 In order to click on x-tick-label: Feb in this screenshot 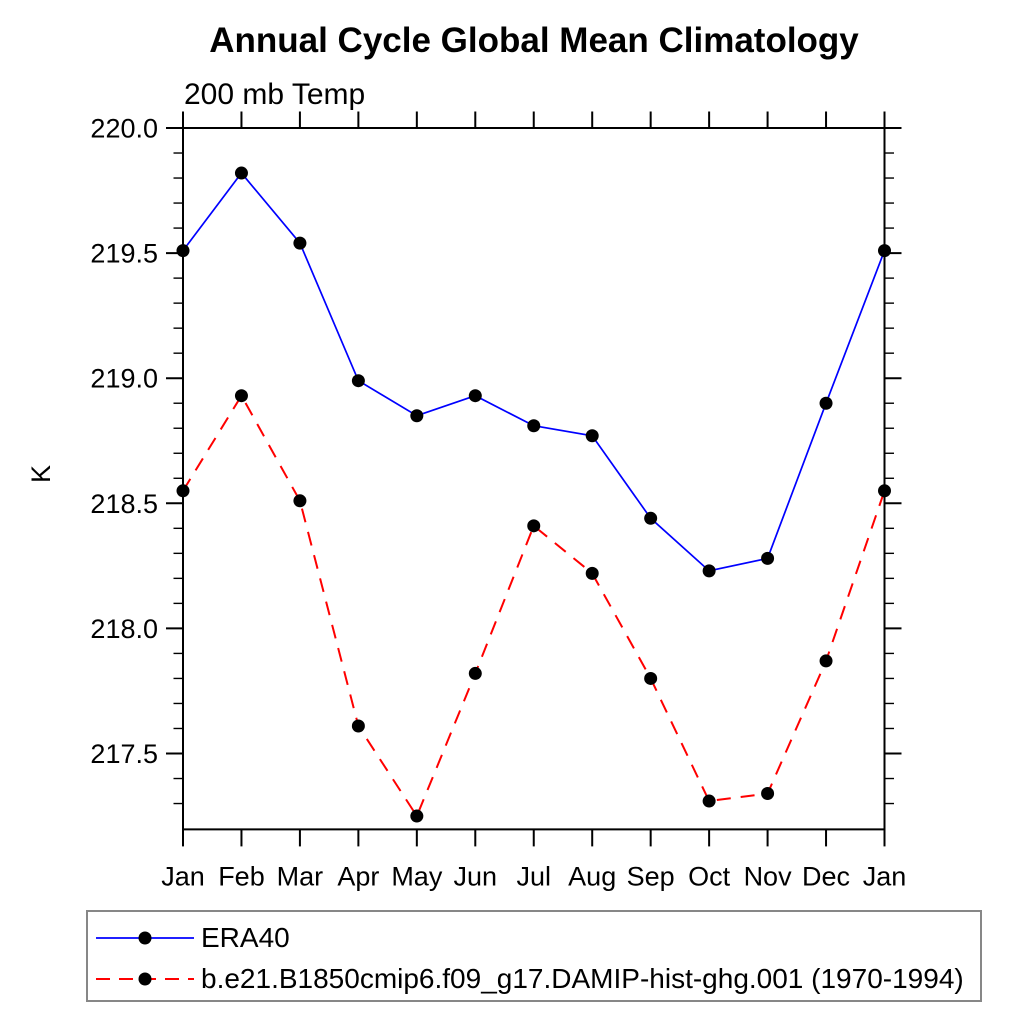, I will do `click(241, 877)`.